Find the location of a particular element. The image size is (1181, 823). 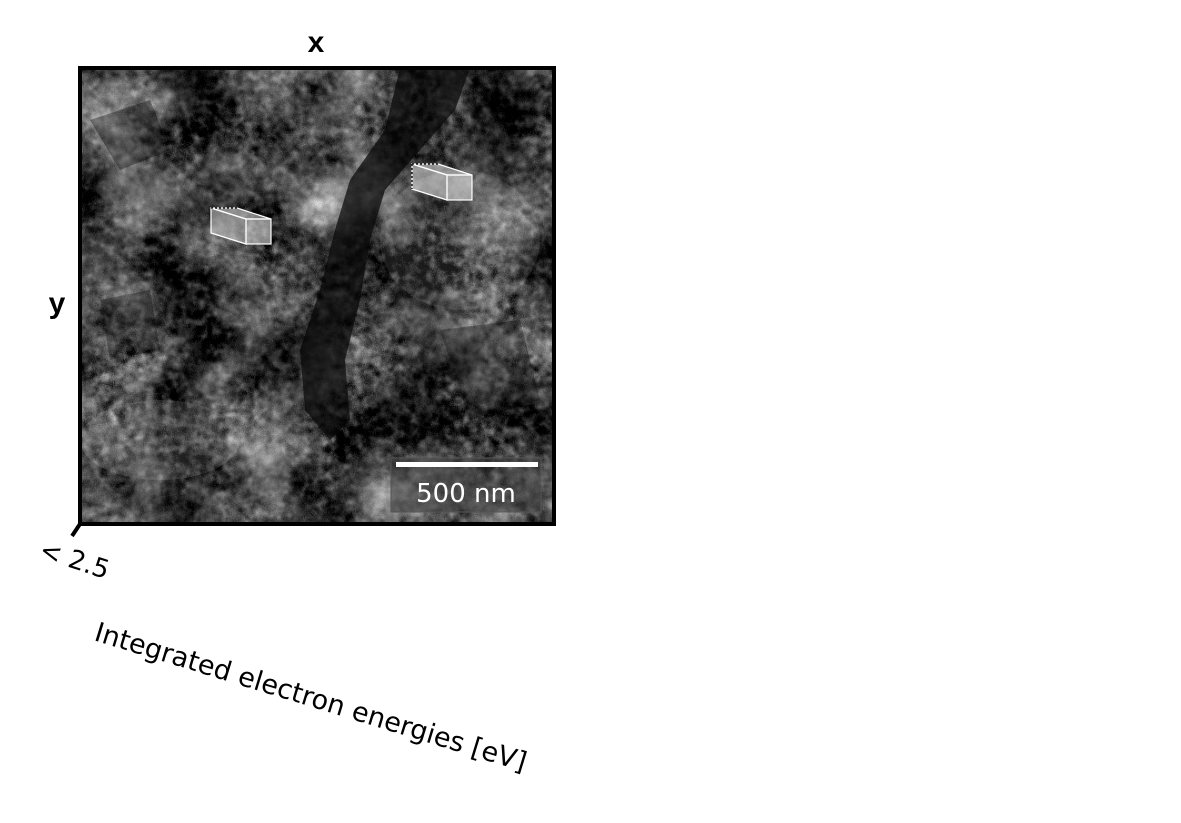

scale-bar: 500 nm is located at coordinates (466, 485).